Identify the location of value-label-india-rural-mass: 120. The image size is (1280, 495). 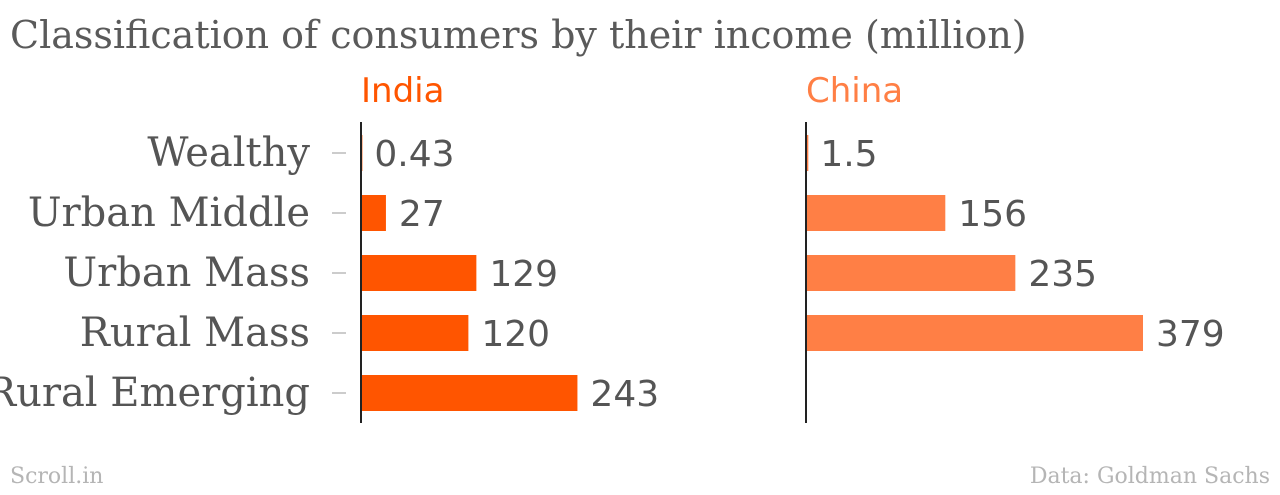
(515, 334).